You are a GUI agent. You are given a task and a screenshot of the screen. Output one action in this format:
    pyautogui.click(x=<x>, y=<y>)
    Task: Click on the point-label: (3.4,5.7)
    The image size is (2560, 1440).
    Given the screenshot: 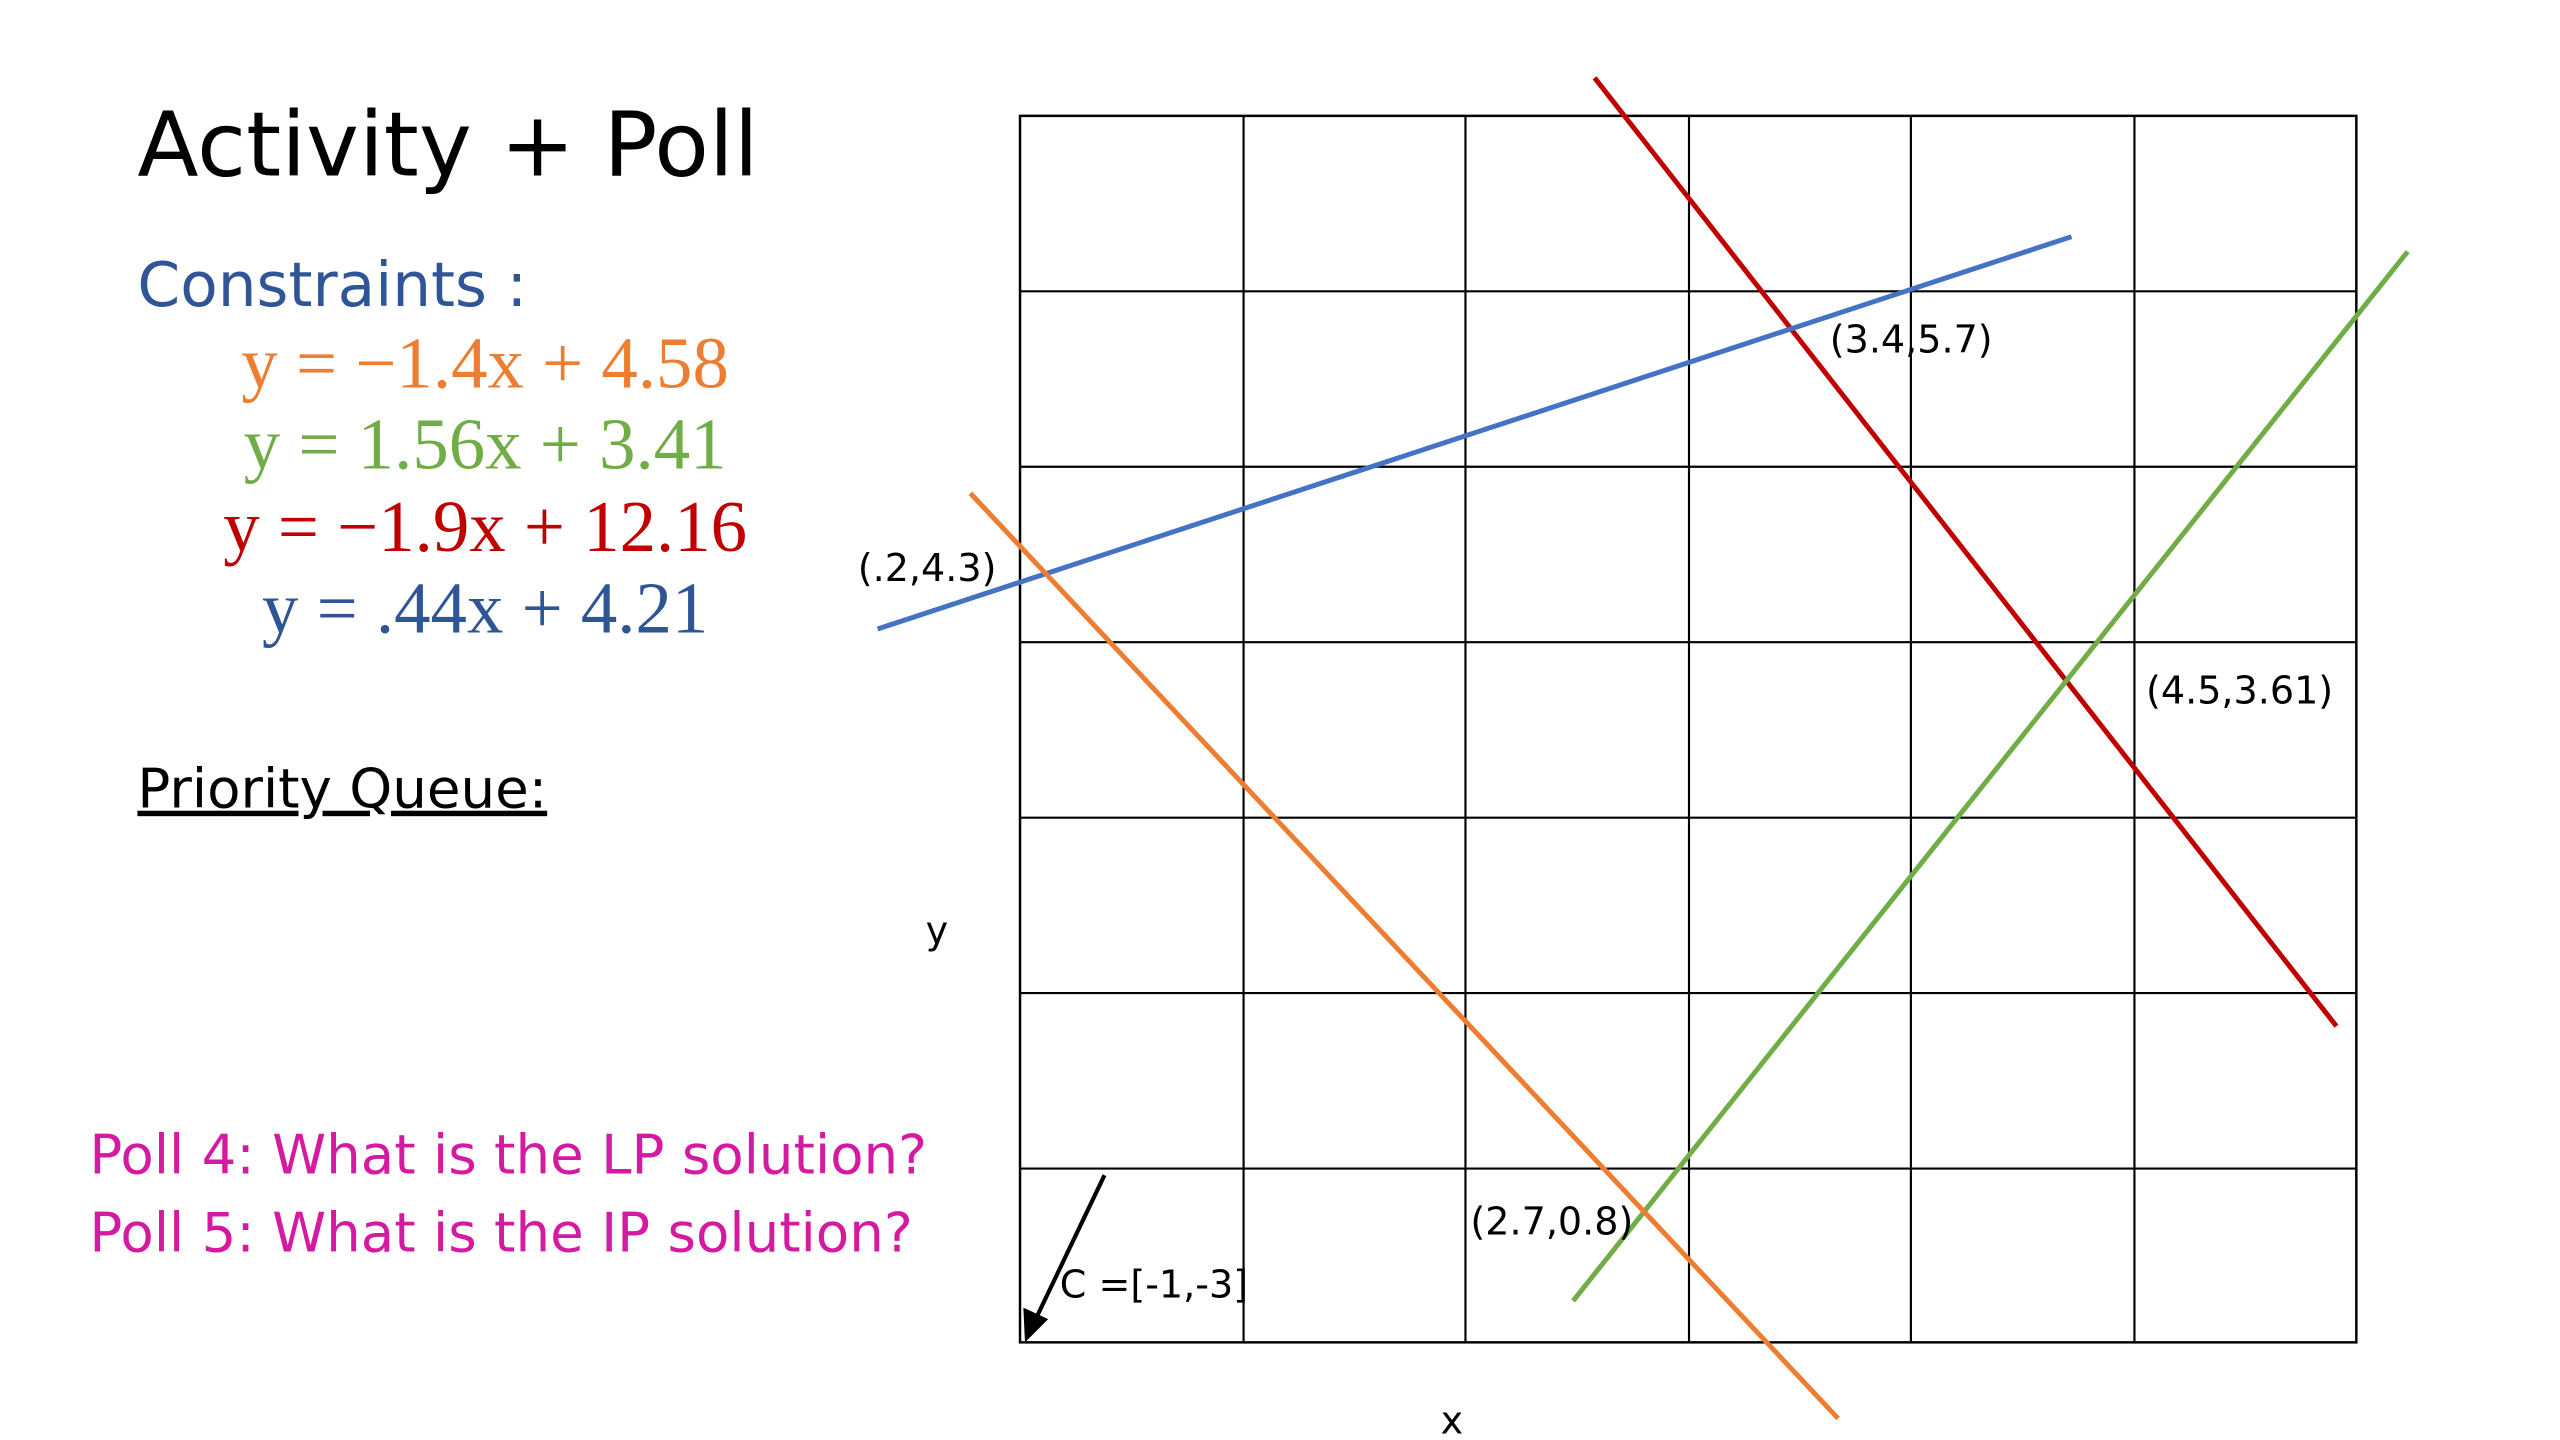 What is the action you would take?
    pyautogui.click(x=1911, y=340)
    